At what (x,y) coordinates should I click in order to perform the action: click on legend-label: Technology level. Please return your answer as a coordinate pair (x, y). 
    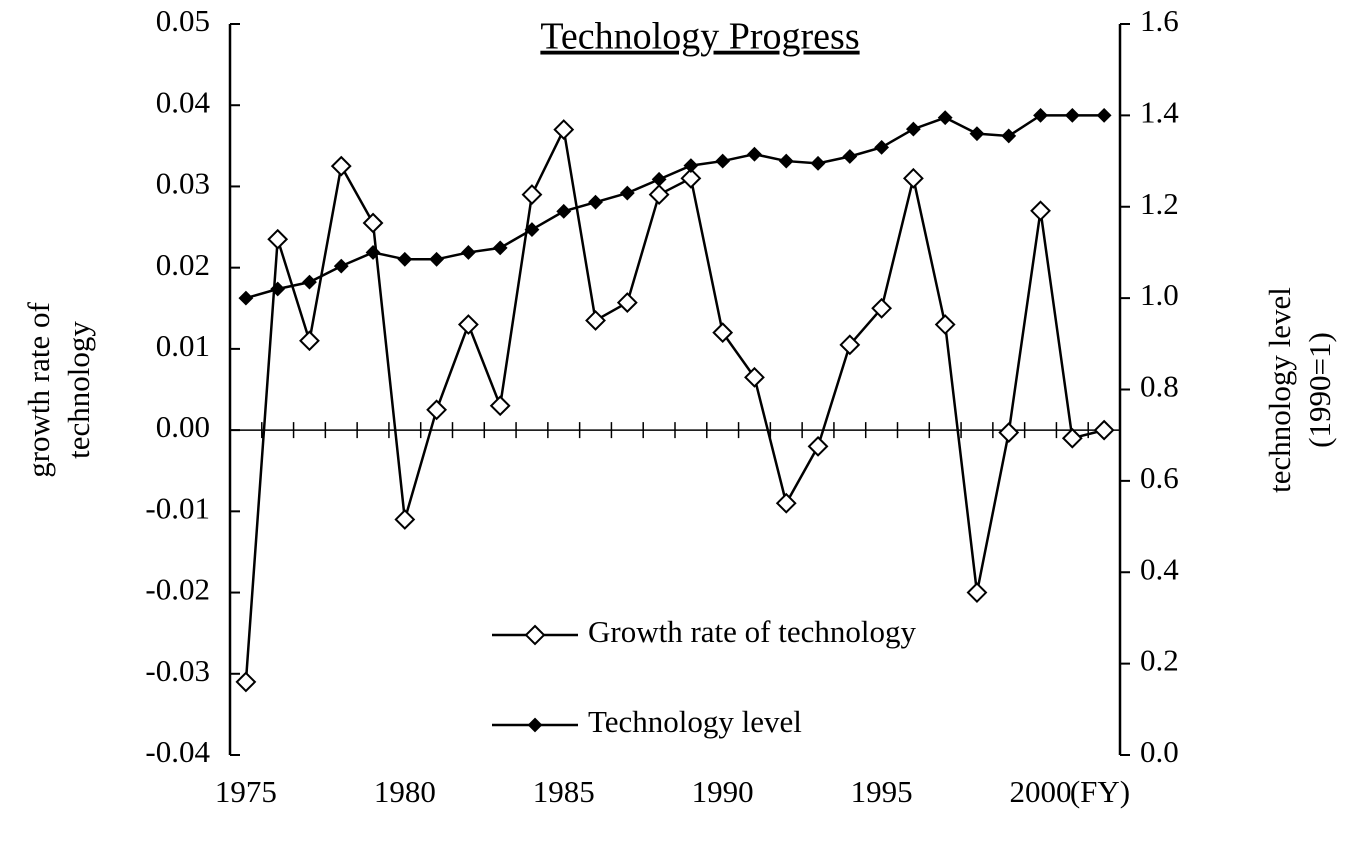
    Looking at the image, I should click on (695, 721).